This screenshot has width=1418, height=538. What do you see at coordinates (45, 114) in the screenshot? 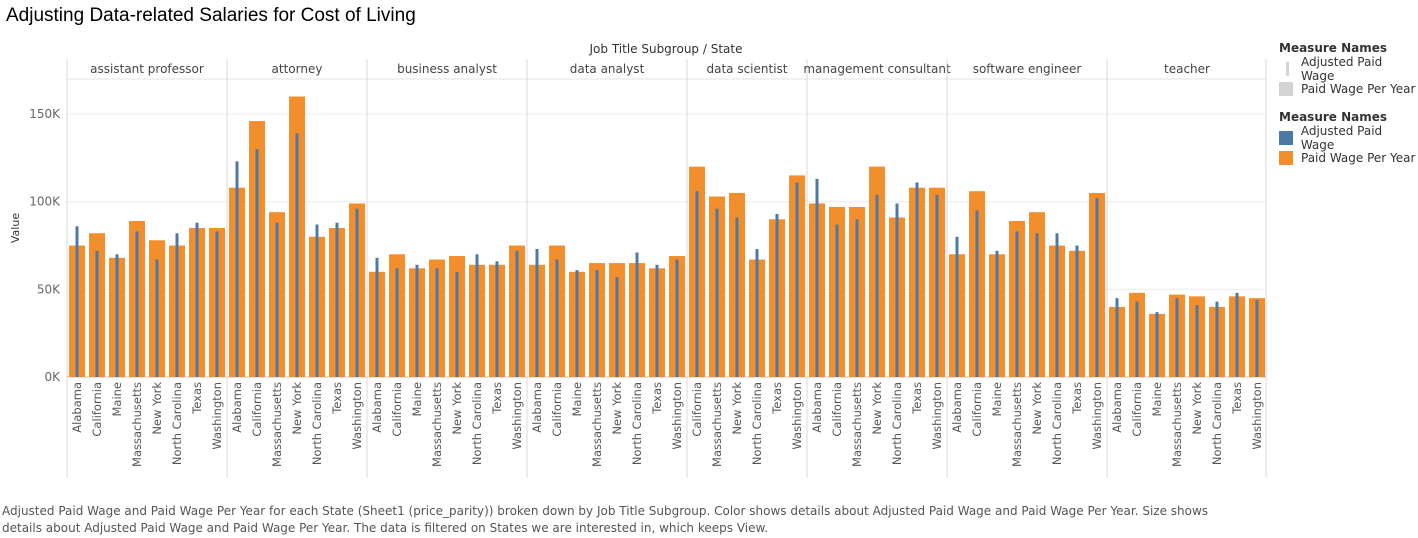
I see `y-tick-label: 150K` at bounding box center [45, 114].